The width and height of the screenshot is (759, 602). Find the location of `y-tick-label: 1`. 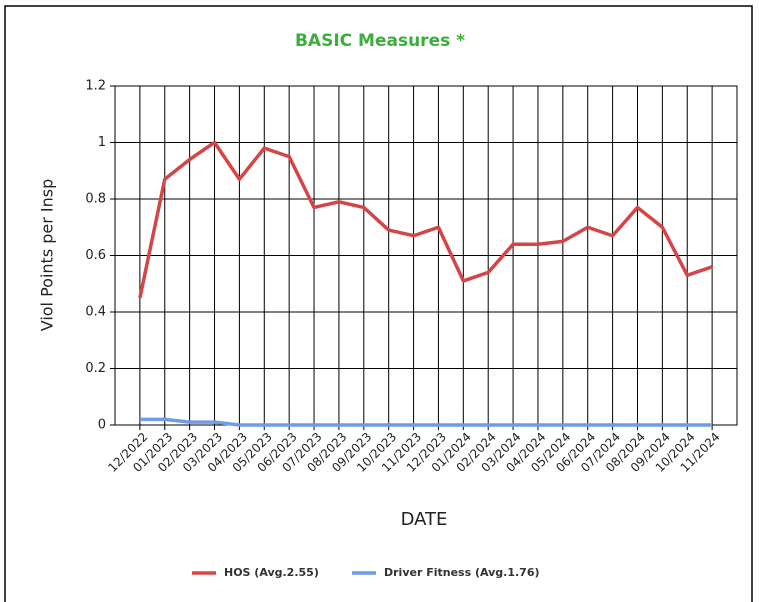

y-tick-label: 1 is located at coordinates (102, 142).